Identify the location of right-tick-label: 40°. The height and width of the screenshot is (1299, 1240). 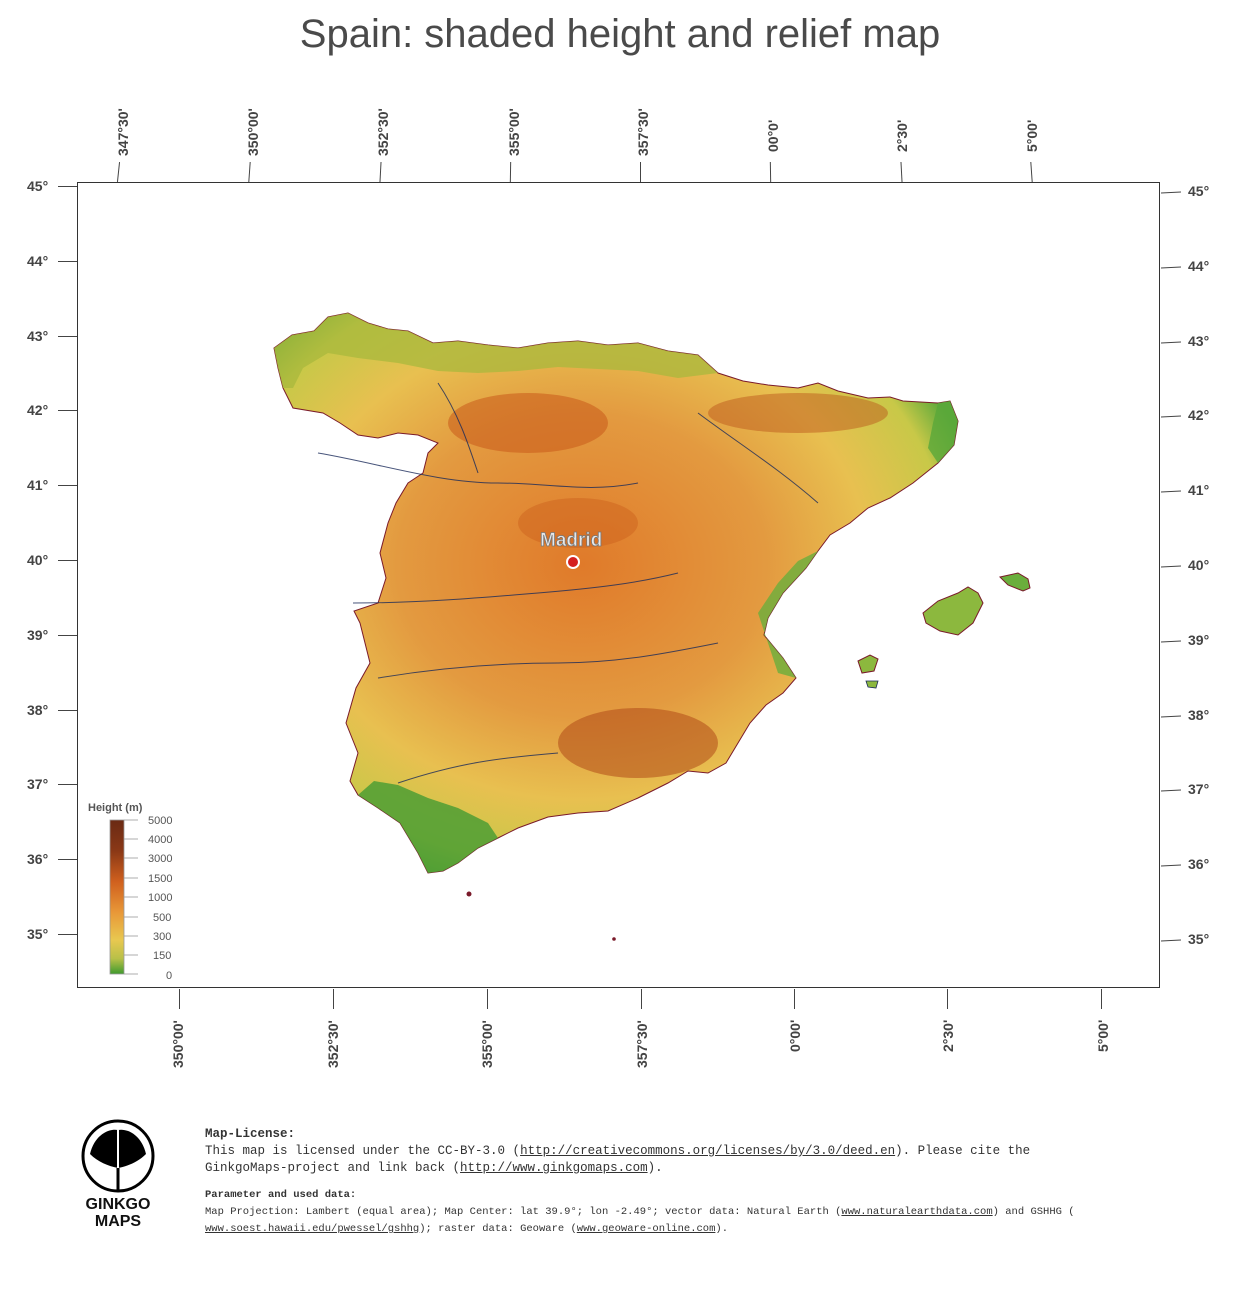
(1199, 565).